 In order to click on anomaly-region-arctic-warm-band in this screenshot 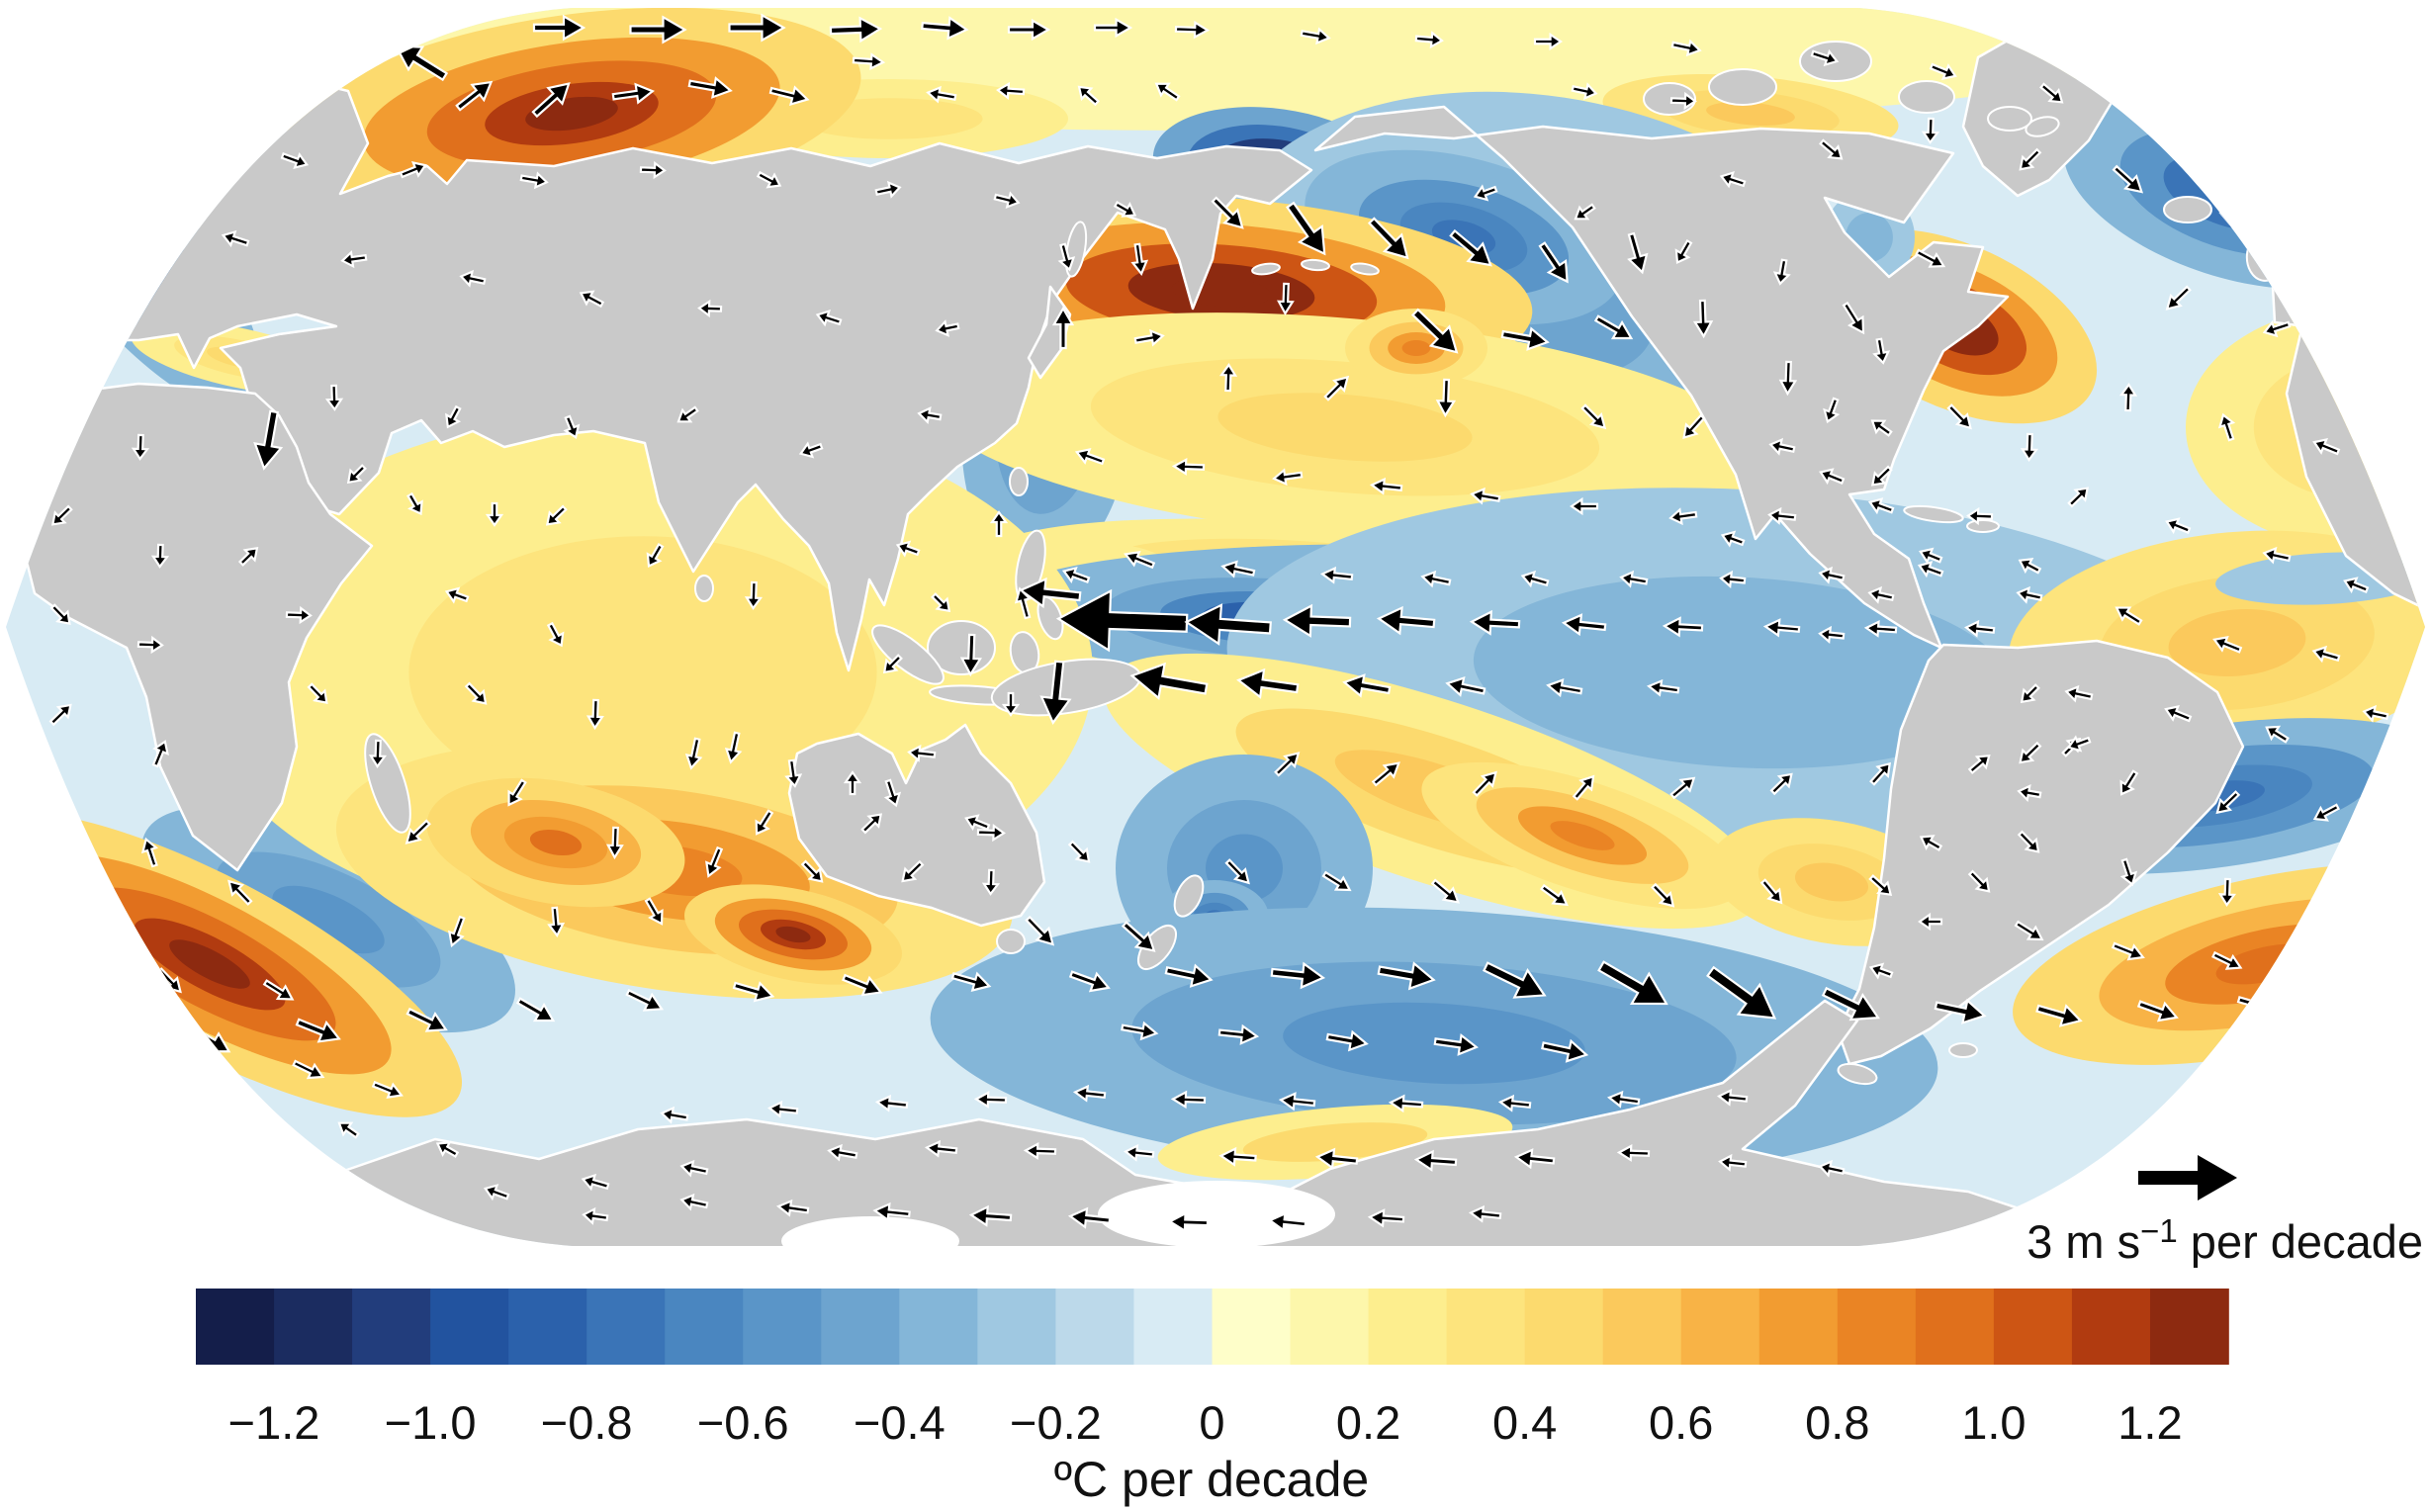, I will do `click(1216, 51)`.